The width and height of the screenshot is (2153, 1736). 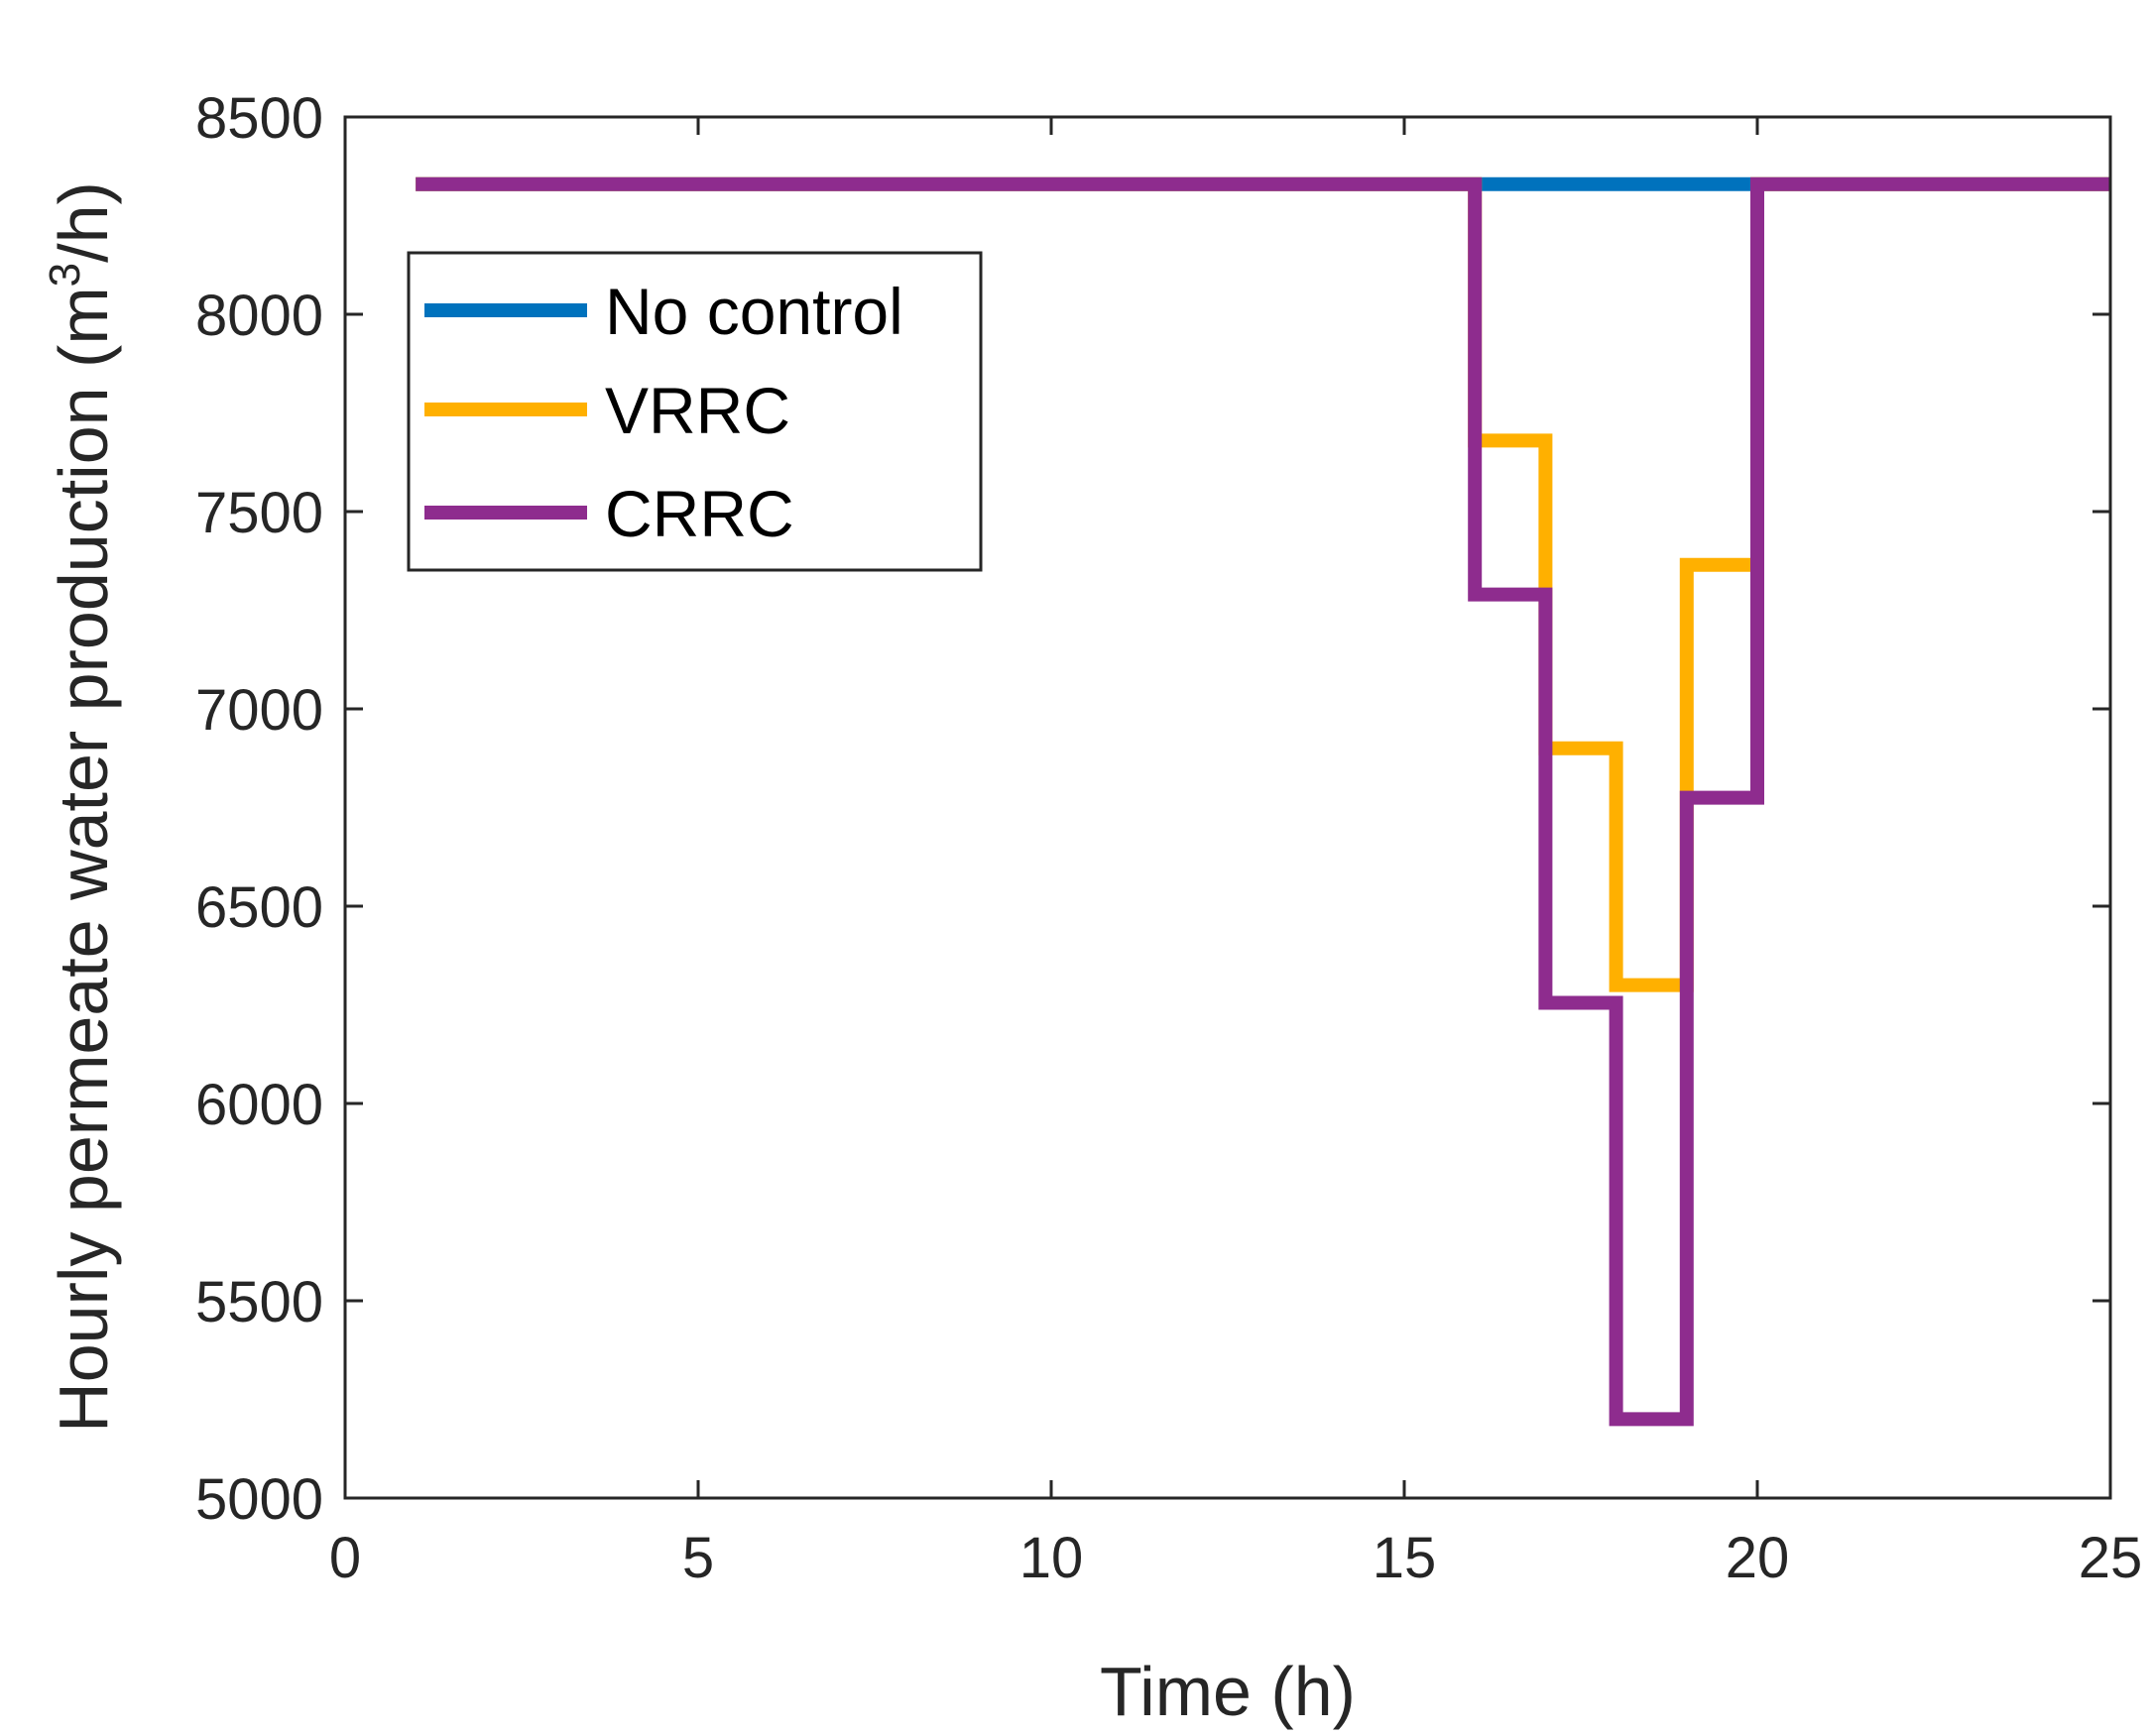 What do you see at coordinates (259, 907) in the screenshot?
I see `y-tick-label-6500: 6500` at bounding box center [259, 907].